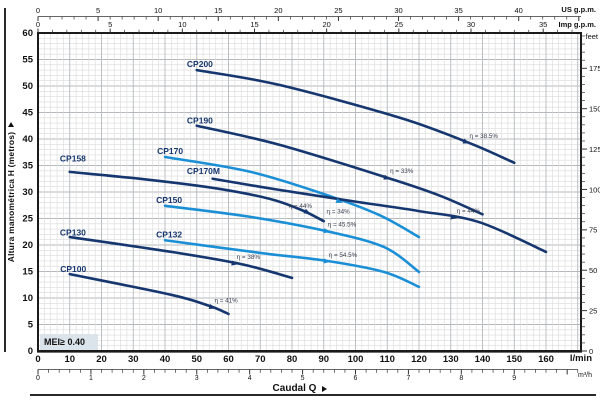 This screenshot has height=400, width=600. Describe the element at coordinates (197, 196) in the screenshot. I see `curve-CP158` at that location.